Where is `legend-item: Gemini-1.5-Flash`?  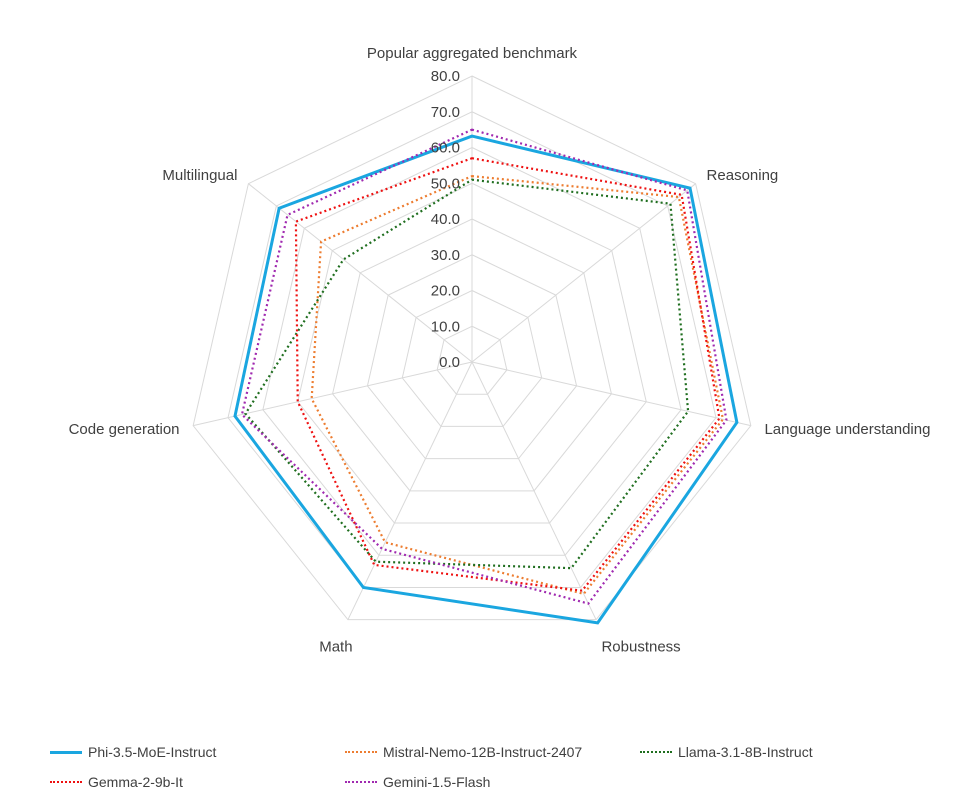 legend-item: Gemini-1.5-Flash is located at coordinates (417, 782).